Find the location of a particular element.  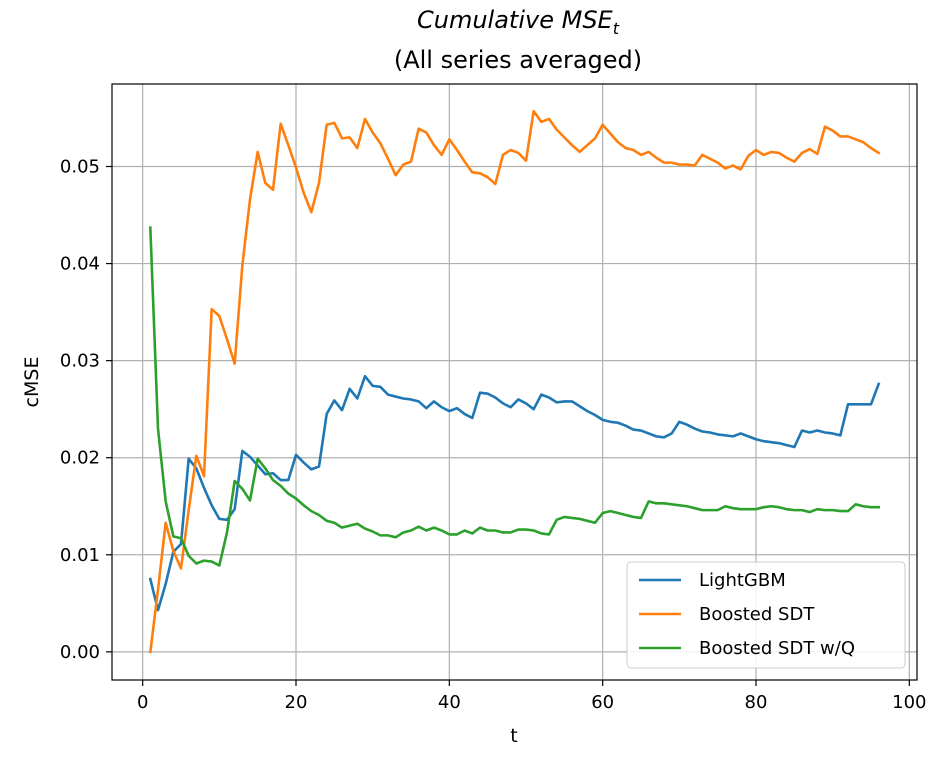

legend-label-boosted-sdt-wq: Boosted SDT w/Q is located at coordinates (777, 648).